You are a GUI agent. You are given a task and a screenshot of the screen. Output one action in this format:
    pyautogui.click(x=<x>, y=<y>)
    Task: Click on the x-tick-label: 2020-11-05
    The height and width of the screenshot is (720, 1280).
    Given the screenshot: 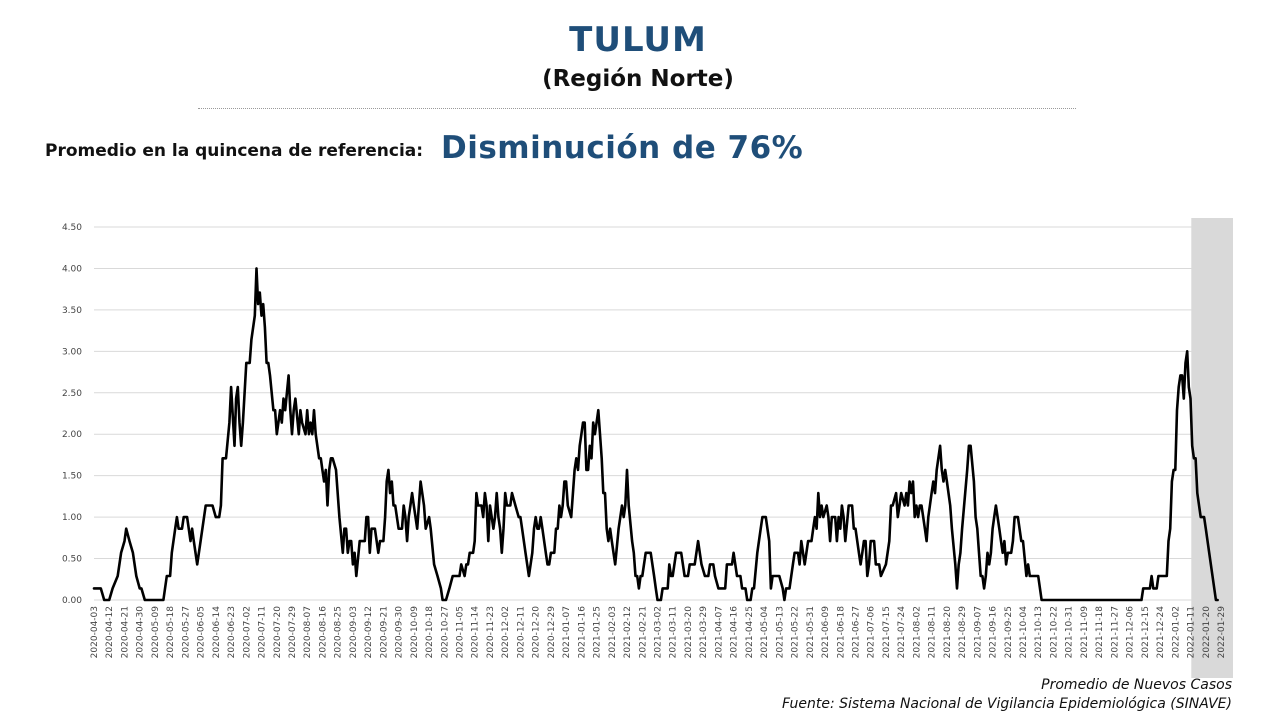 What is the action you would take?
    pyautogui.click(x=461, y=632)
    